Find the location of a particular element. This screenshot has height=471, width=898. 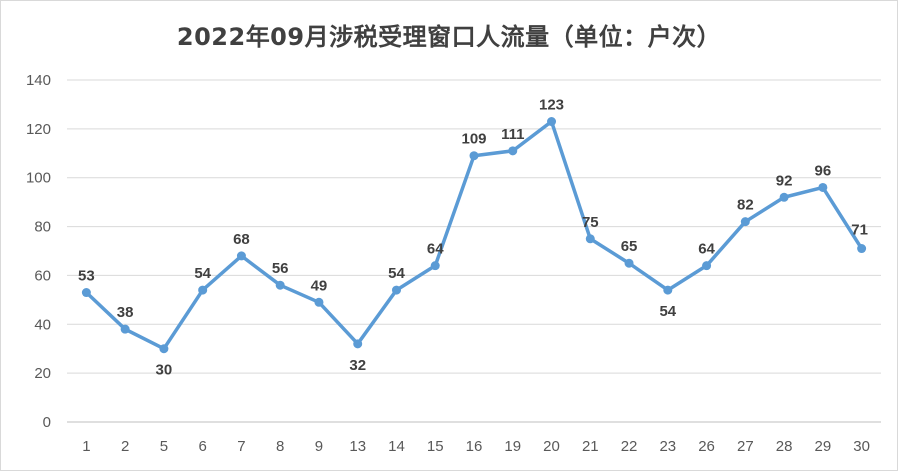

data-label: 96 is located at coordinates (823, 170).